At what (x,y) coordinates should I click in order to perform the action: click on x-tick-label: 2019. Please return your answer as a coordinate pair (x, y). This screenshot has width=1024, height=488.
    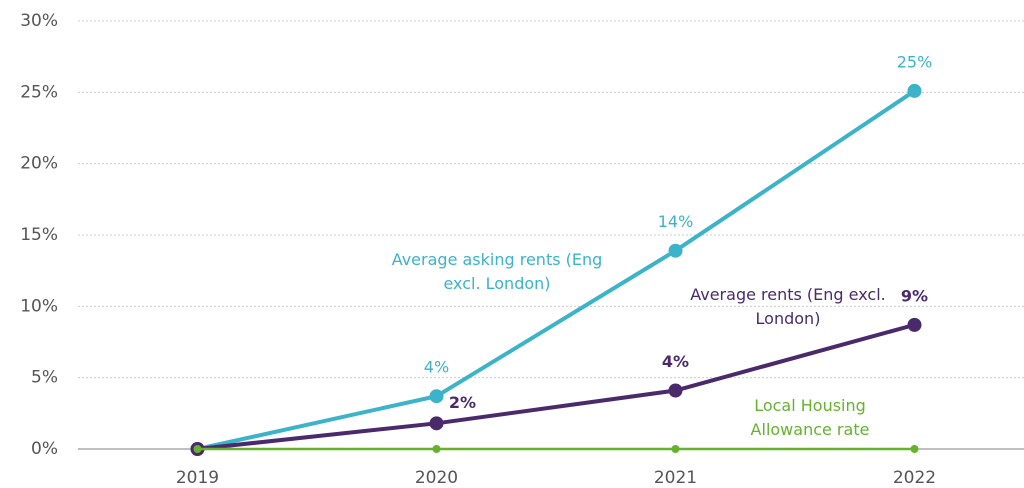
    Looking at the image, I should click on (197, 478).